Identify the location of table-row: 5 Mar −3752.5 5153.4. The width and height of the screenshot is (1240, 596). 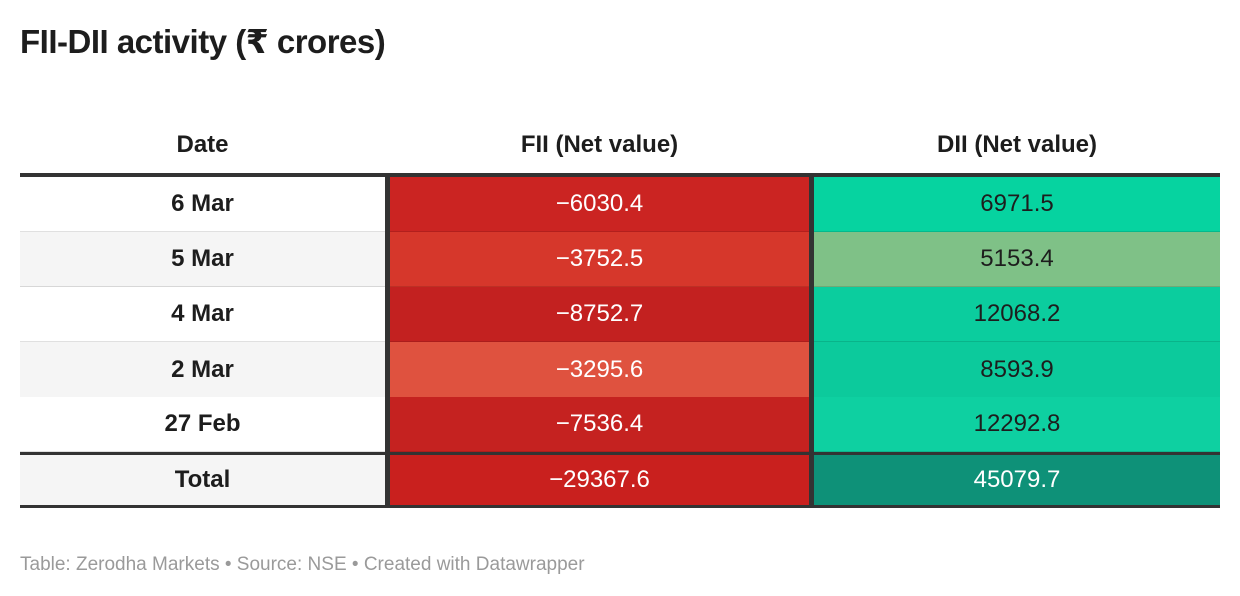
(620, 259).